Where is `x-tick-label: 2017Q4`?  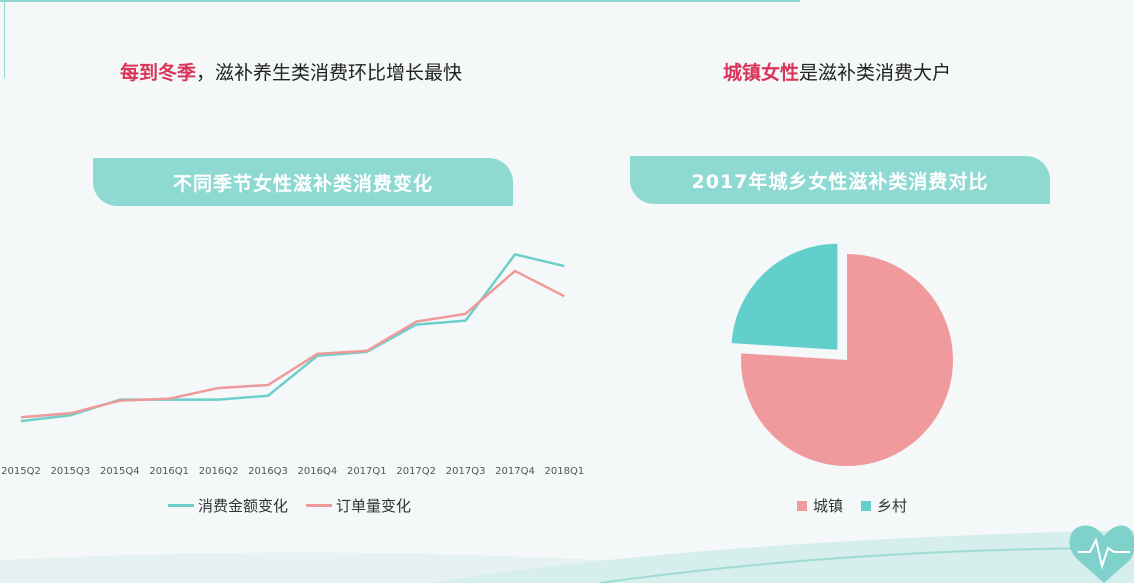 x-tick-label: 2017Q4 is located at coordinates (515, 471).